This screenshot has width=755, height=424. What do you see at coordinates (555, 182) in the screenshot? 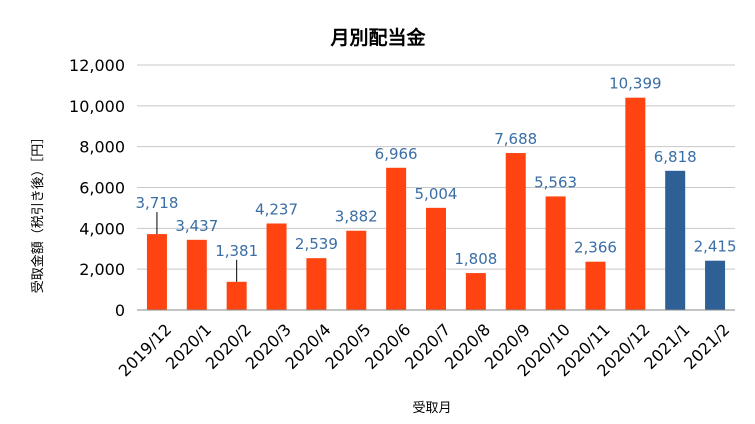
I see `data-label: 5,563` at bounding box center [555, 182].